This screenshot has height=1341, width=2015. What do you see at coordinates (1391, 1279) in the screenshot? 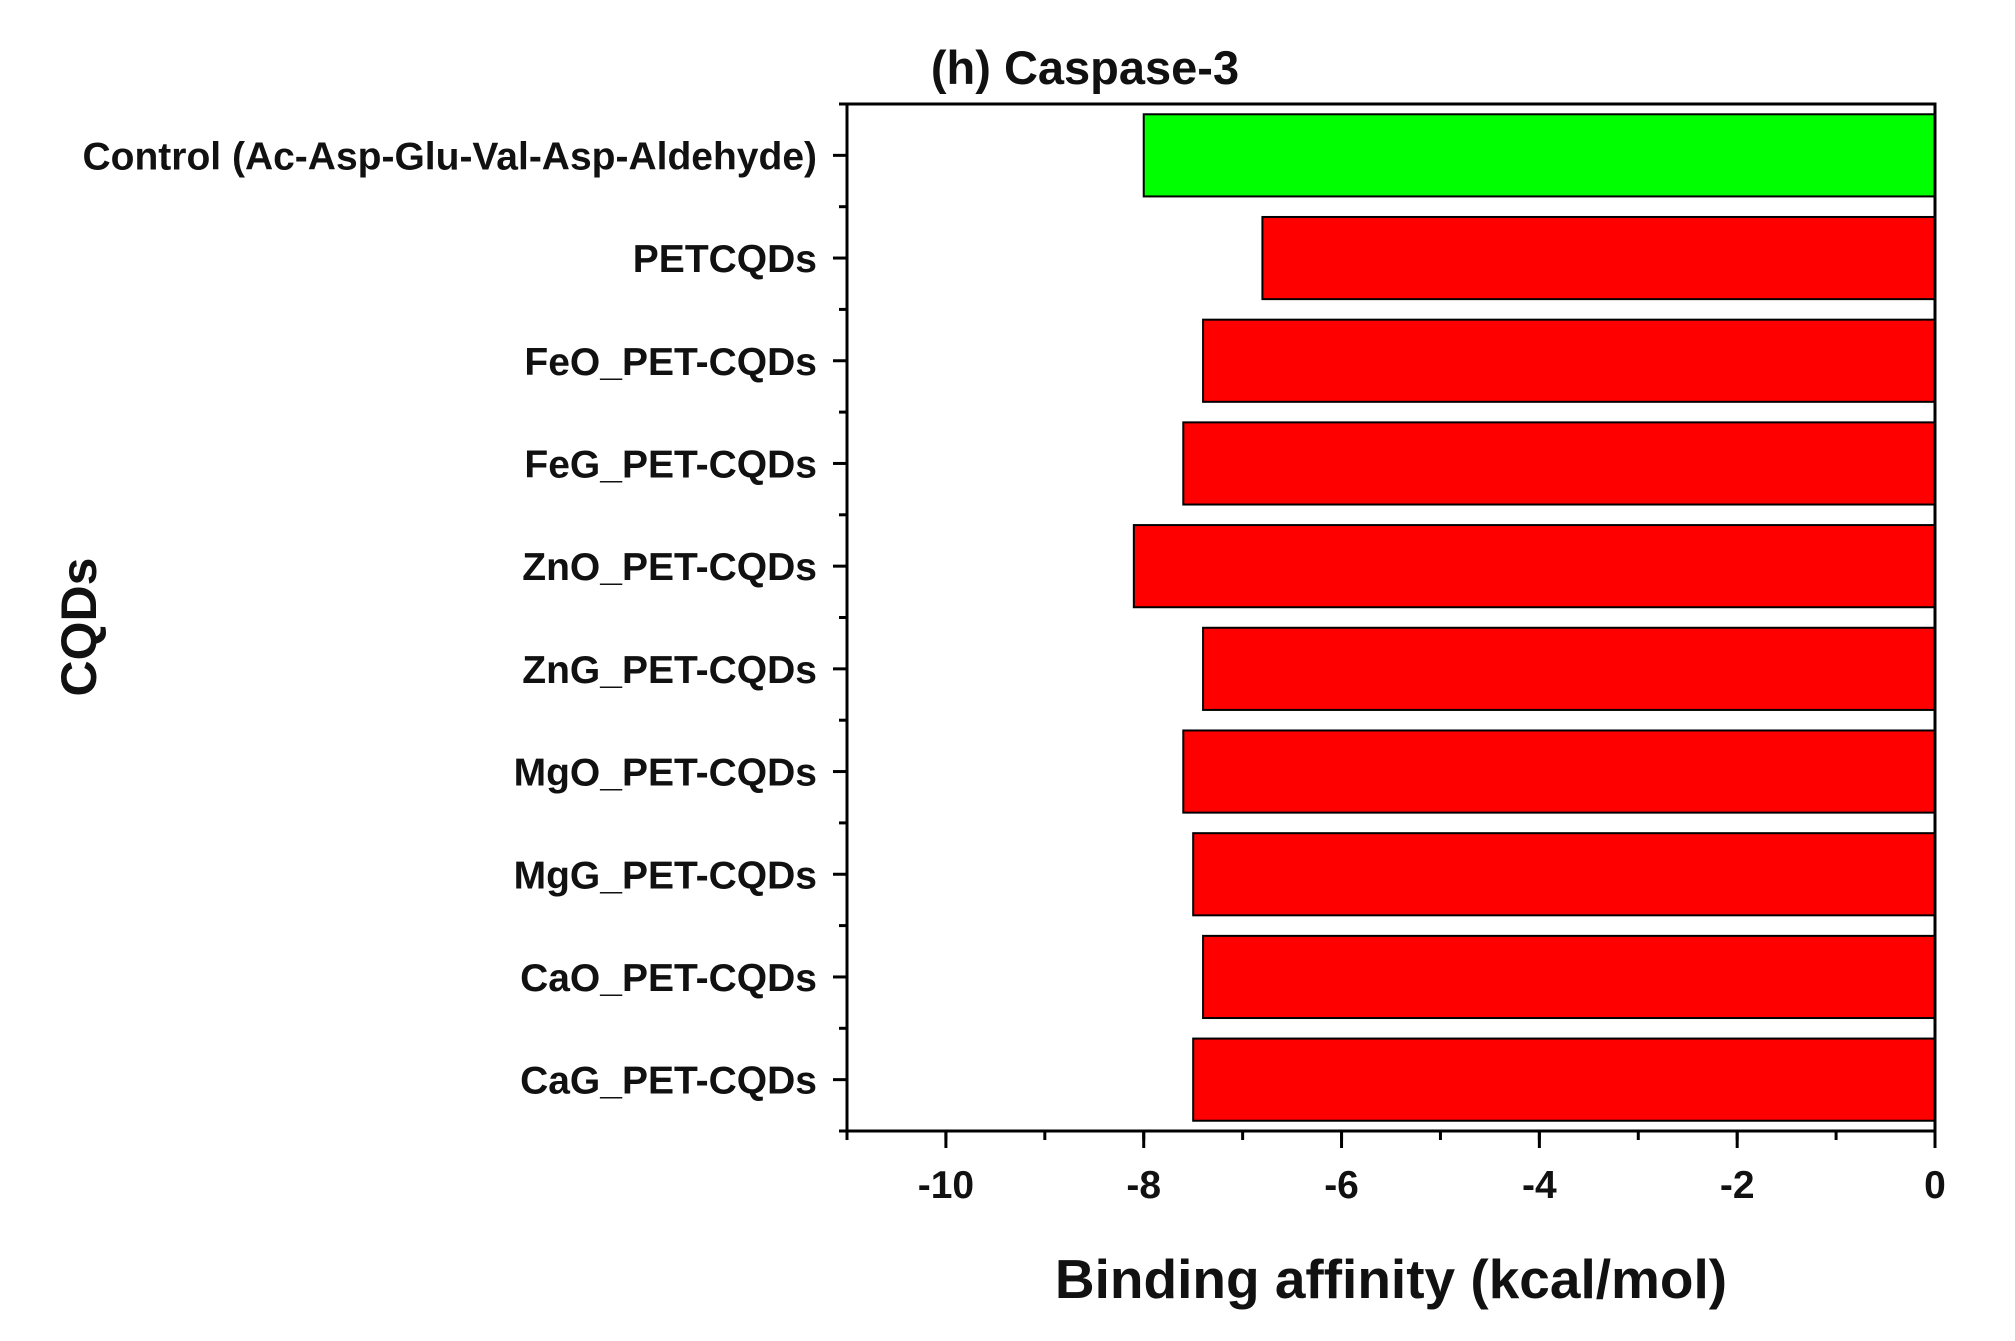
I see `x-axis-label: Binding affinity (kcal/mol)` at bounding box center [1391, 1279].